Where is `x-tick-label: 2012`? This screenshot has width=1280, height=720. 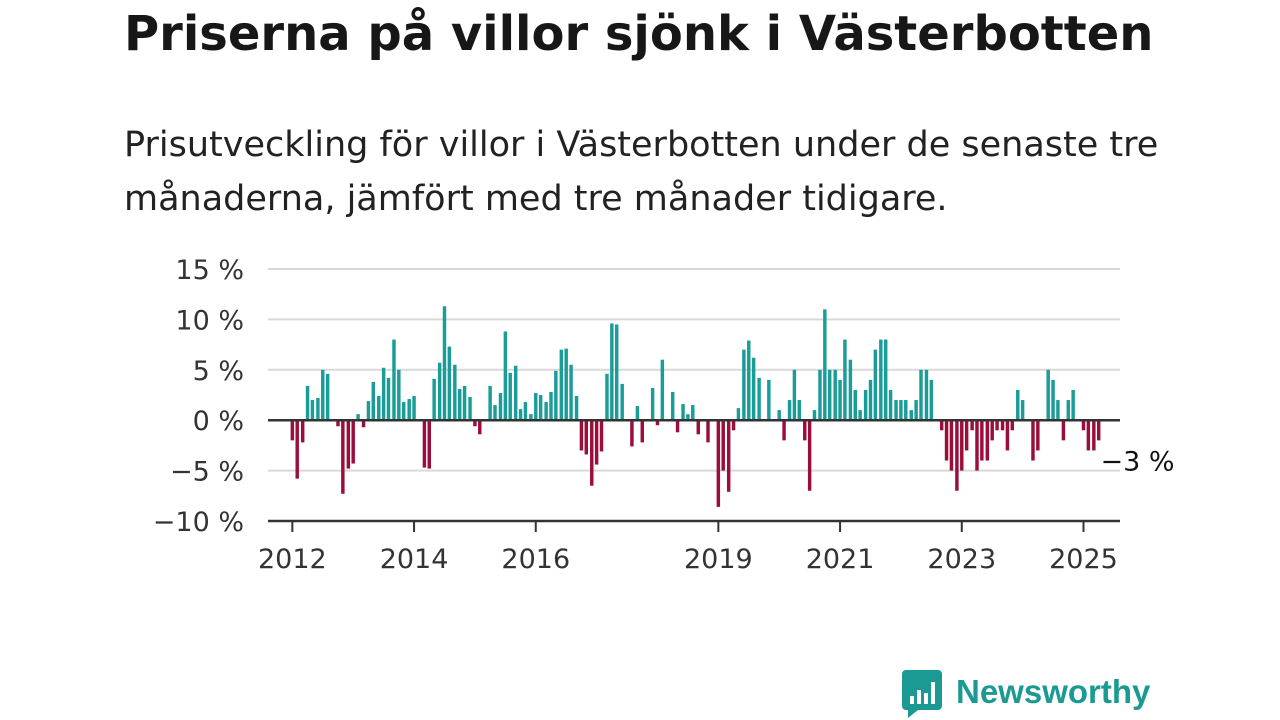
x-tick-label: 2012 is located at coordinates (292, 559).